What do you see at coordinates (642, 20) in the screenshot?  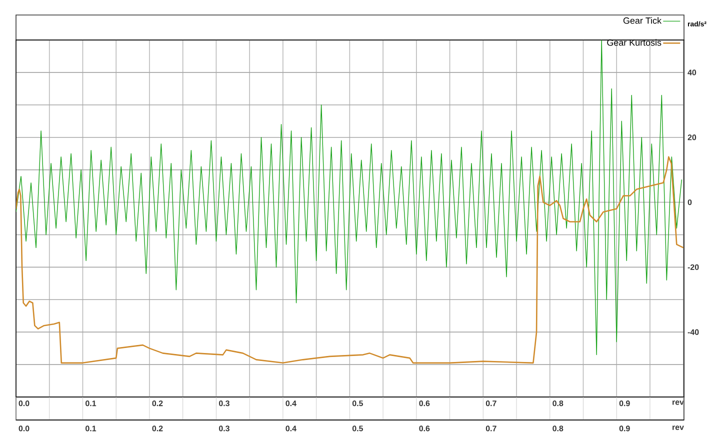 I see `legend-label: Gear Tick` at bounding box center [642, 20].